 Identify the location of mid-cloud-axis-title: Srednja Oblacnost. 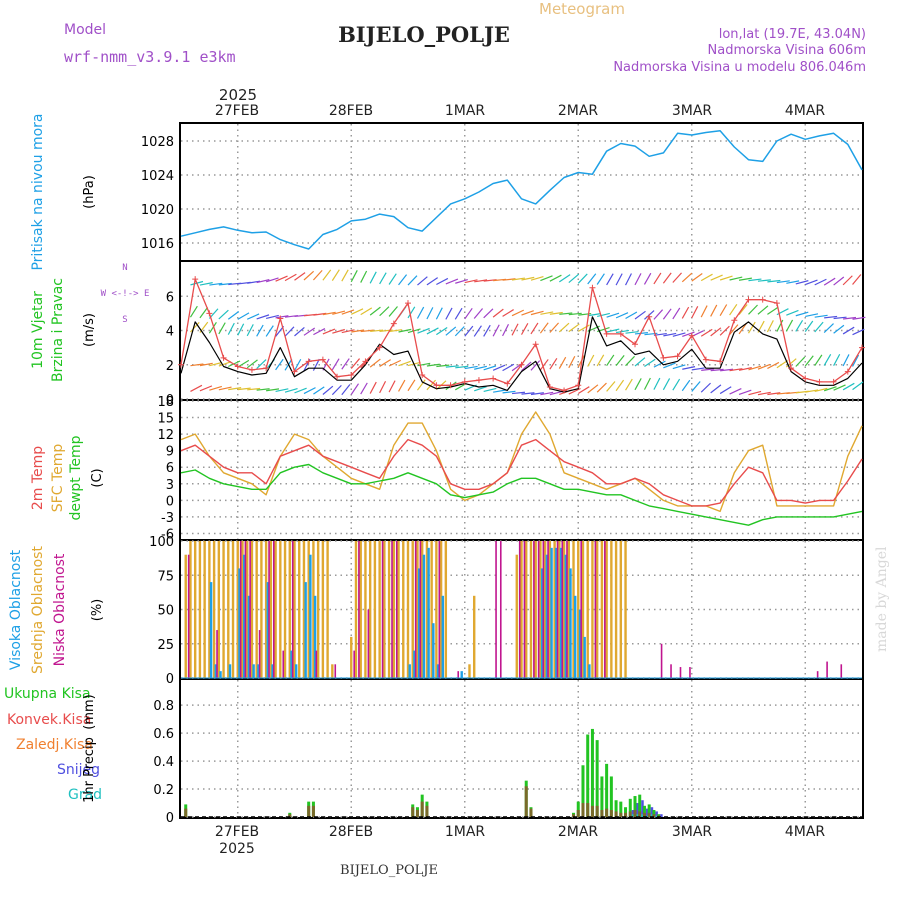
(38, 610).